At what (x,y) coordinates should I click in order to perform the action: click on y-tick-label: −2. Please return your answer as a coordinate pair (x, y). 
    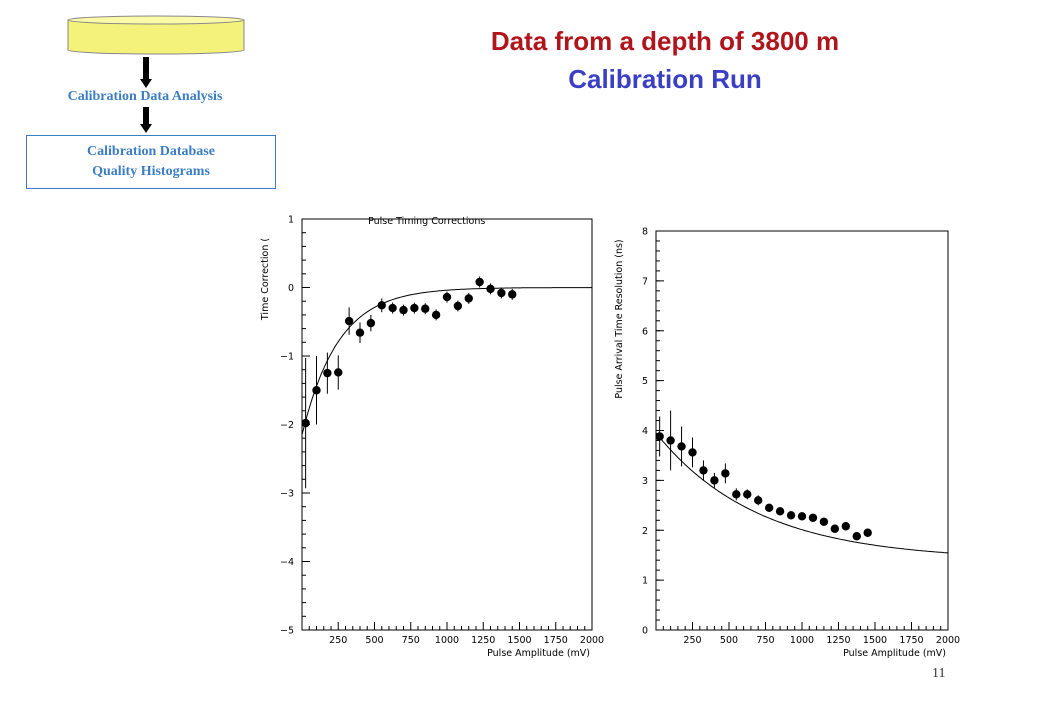
    Looking at the image, I should click on (287, 425).